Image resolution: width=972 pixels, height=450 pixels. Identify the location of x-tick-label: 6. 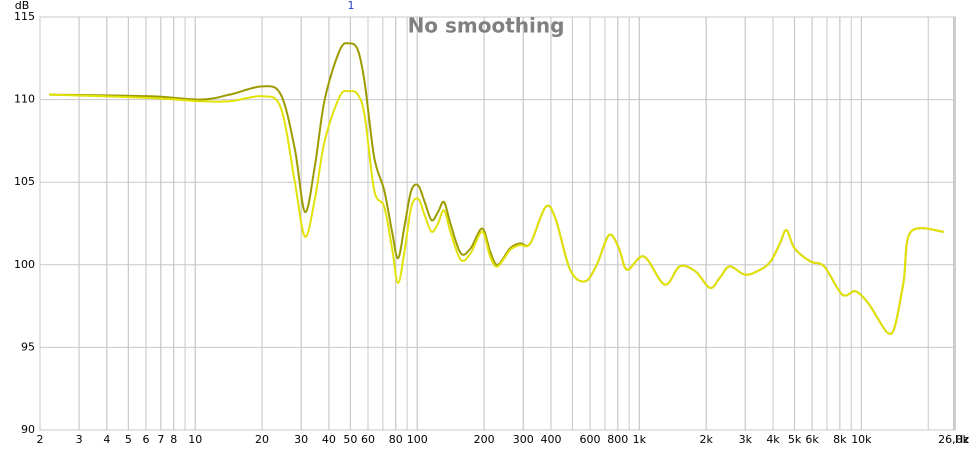
(145, 439).